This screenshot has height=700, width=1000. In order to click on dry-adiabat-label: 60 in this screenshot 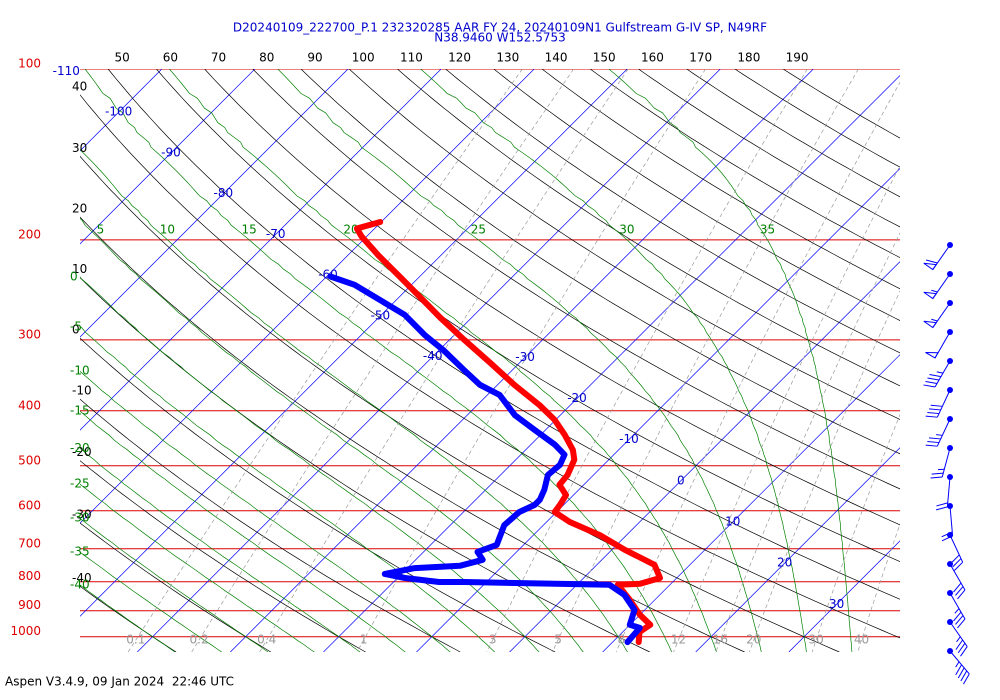, I will do `click(170, 58)`.